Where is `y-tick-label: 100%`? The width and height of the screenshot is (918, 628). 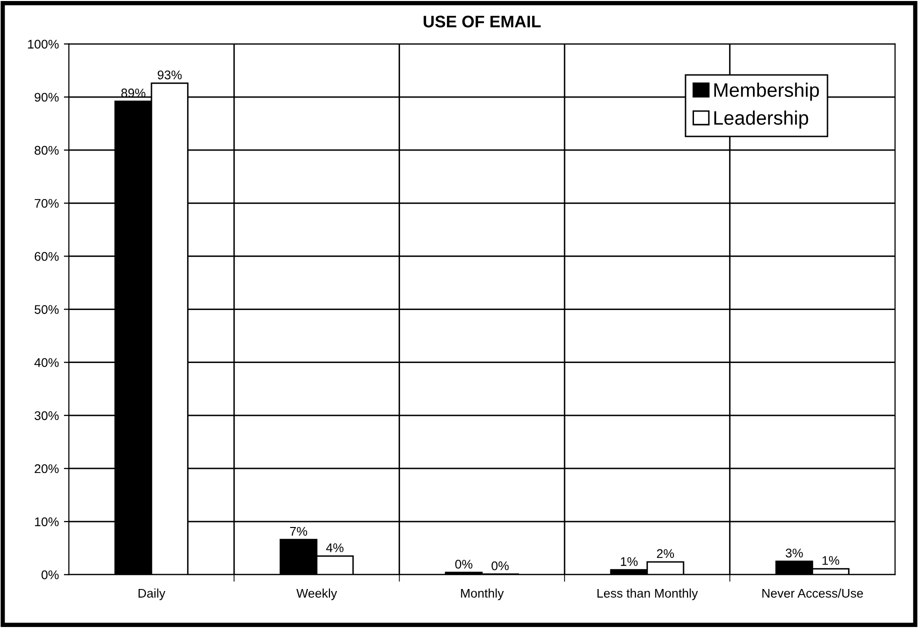
y-tick-label: 100% is located at coordinates (43, 44).